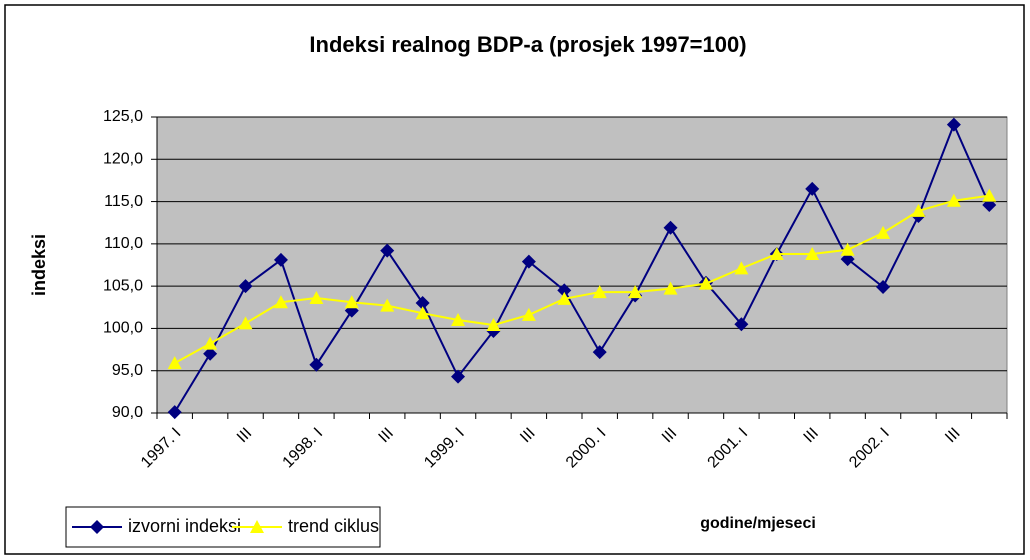 The image size is (1030, 560). What do you see at coordinates (127, 370) in the screenshot?
I see `y-tick-label: 95,0` at bounding box center [127, 370].